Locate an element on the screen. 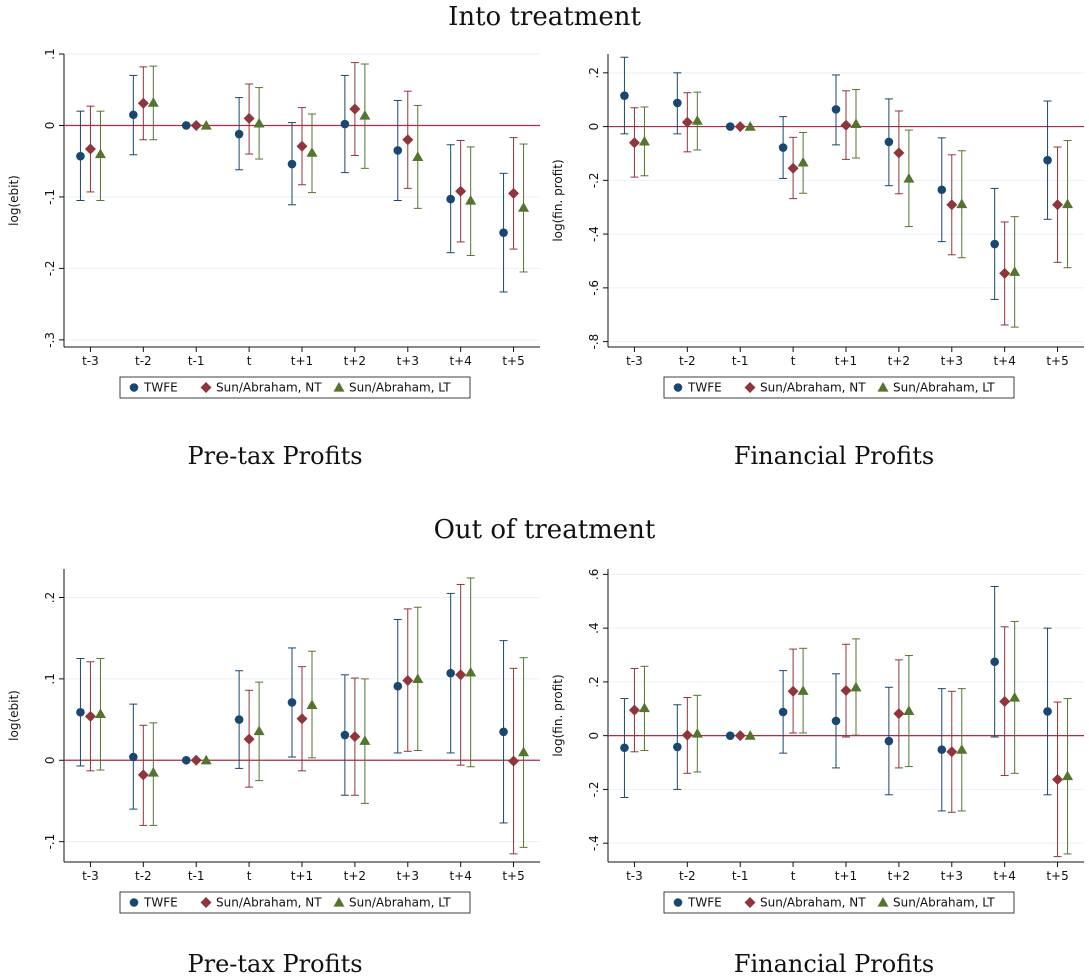  x-tick-label: t is located at coordinates (793, 361).